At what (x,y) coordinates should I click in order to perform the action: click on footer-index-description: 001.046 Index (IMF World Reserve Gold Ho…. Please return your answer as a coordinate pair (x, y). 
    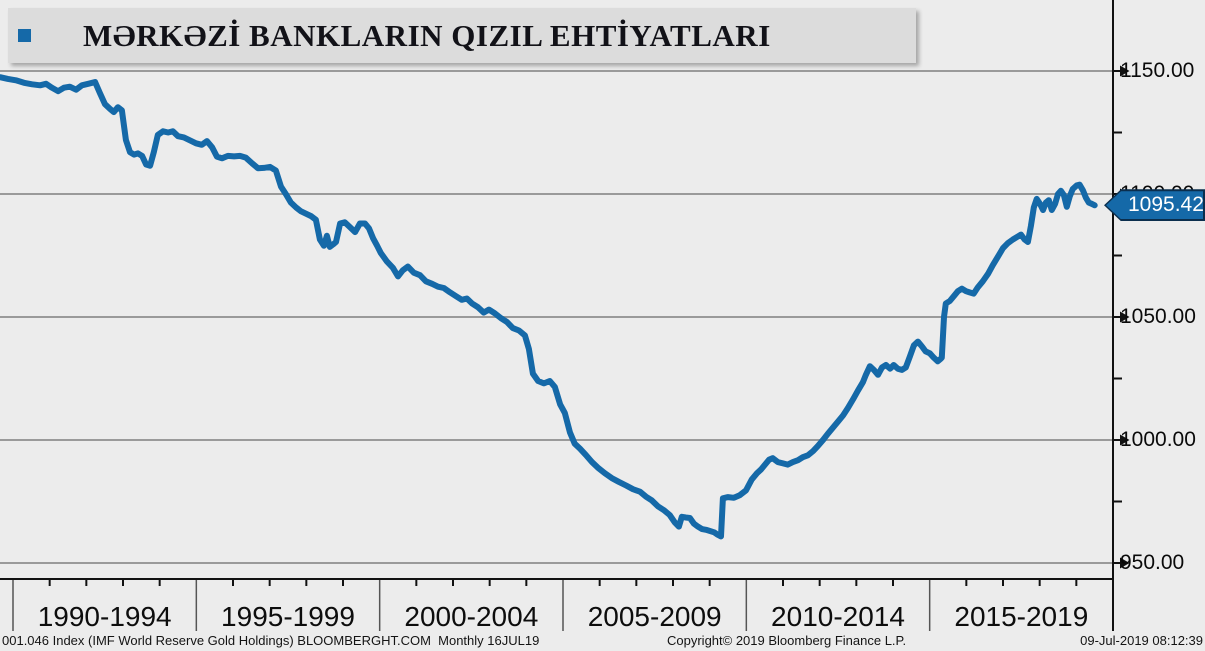
    Looking at the image, I should click on (271, 640).